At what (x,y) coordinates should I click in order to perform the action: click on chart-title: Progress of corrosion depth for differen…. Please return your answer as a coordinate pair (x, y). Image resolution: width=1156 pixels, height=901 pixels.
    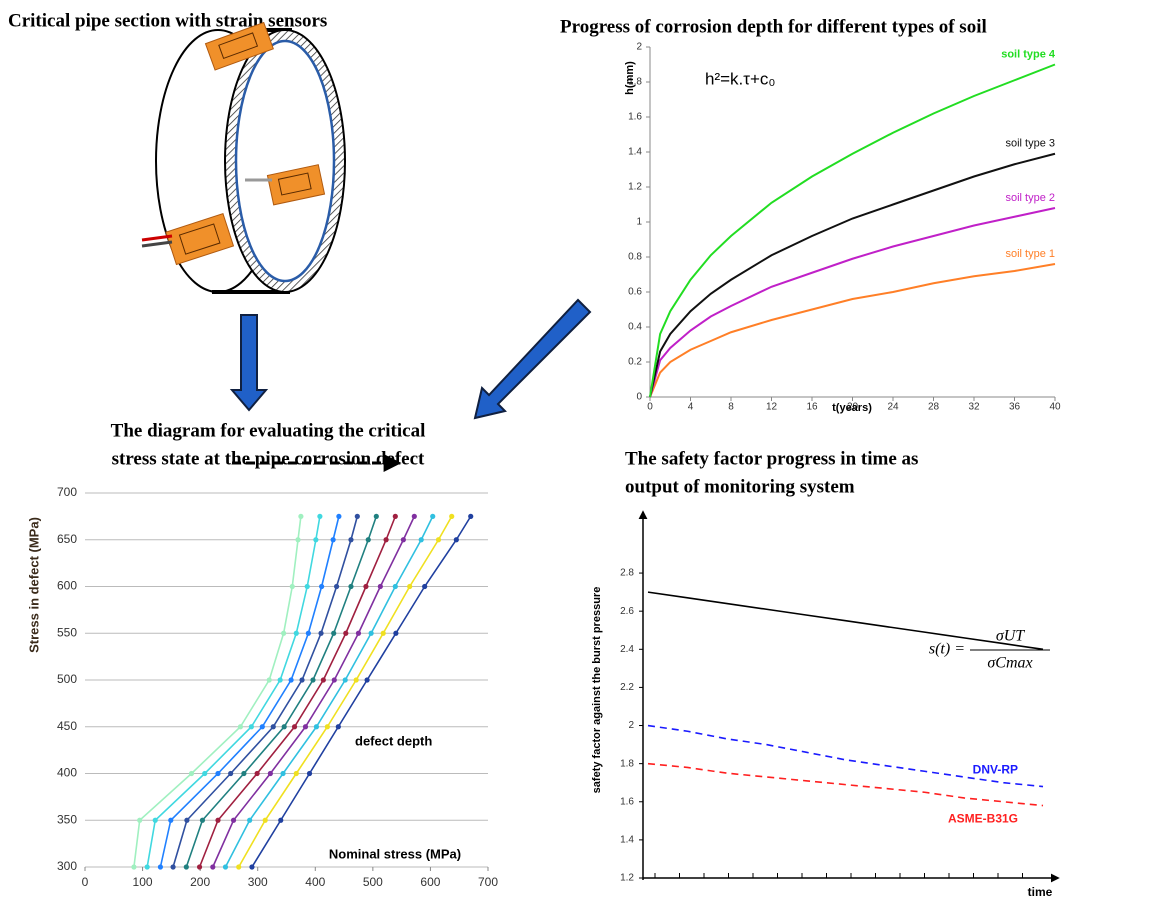
    Looking at the image, I should click on (773, 26).